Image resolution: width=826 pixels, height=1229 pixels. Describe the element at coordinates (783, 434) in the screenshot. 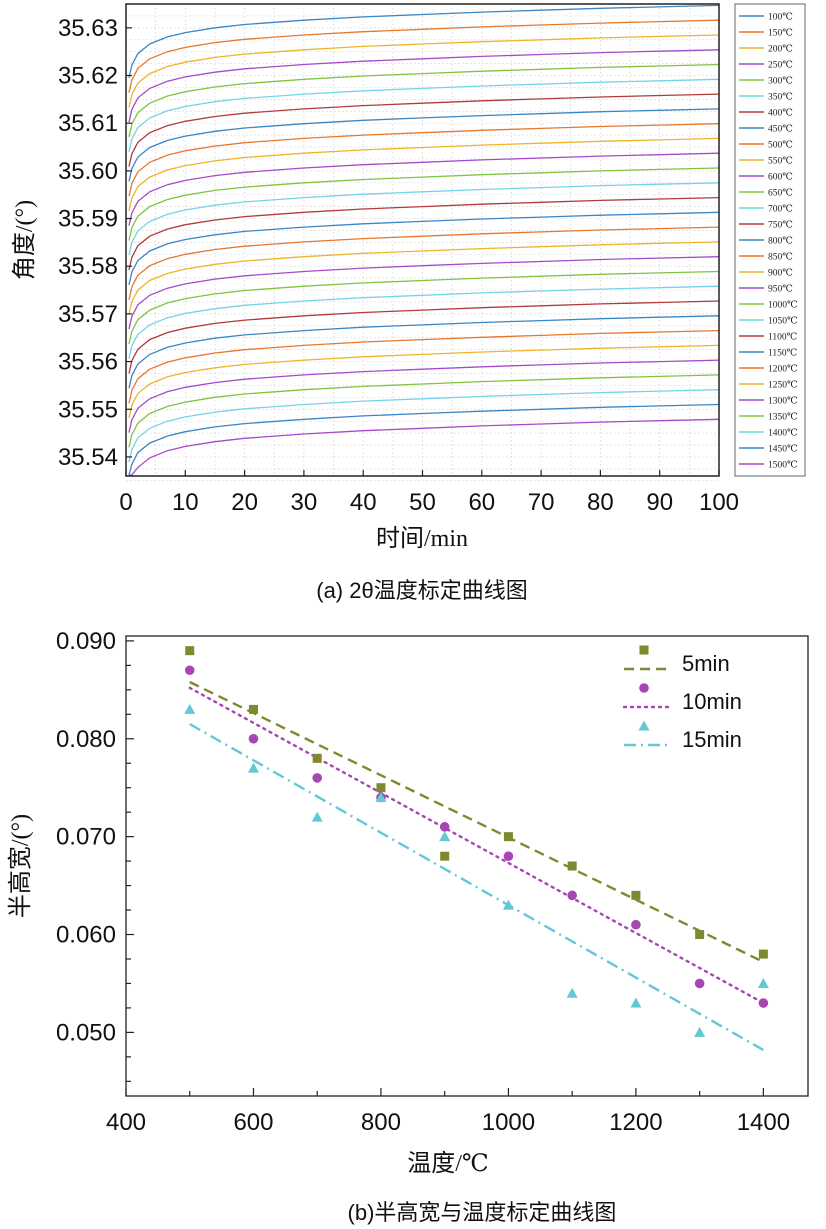

I see `legend-label: 1400℃` at that location.